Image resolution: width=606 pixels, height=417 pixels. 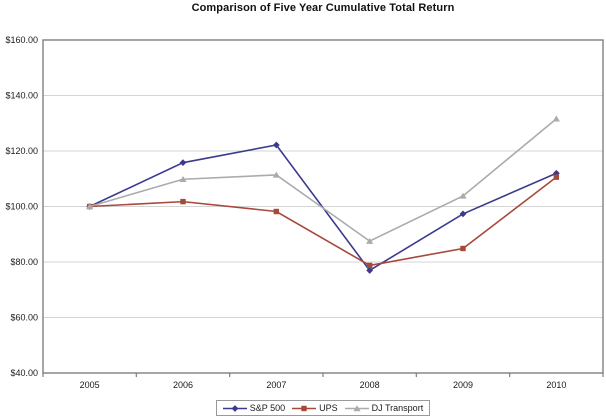 I want to click on legend-label: UPS, so click(x=328, y=408).